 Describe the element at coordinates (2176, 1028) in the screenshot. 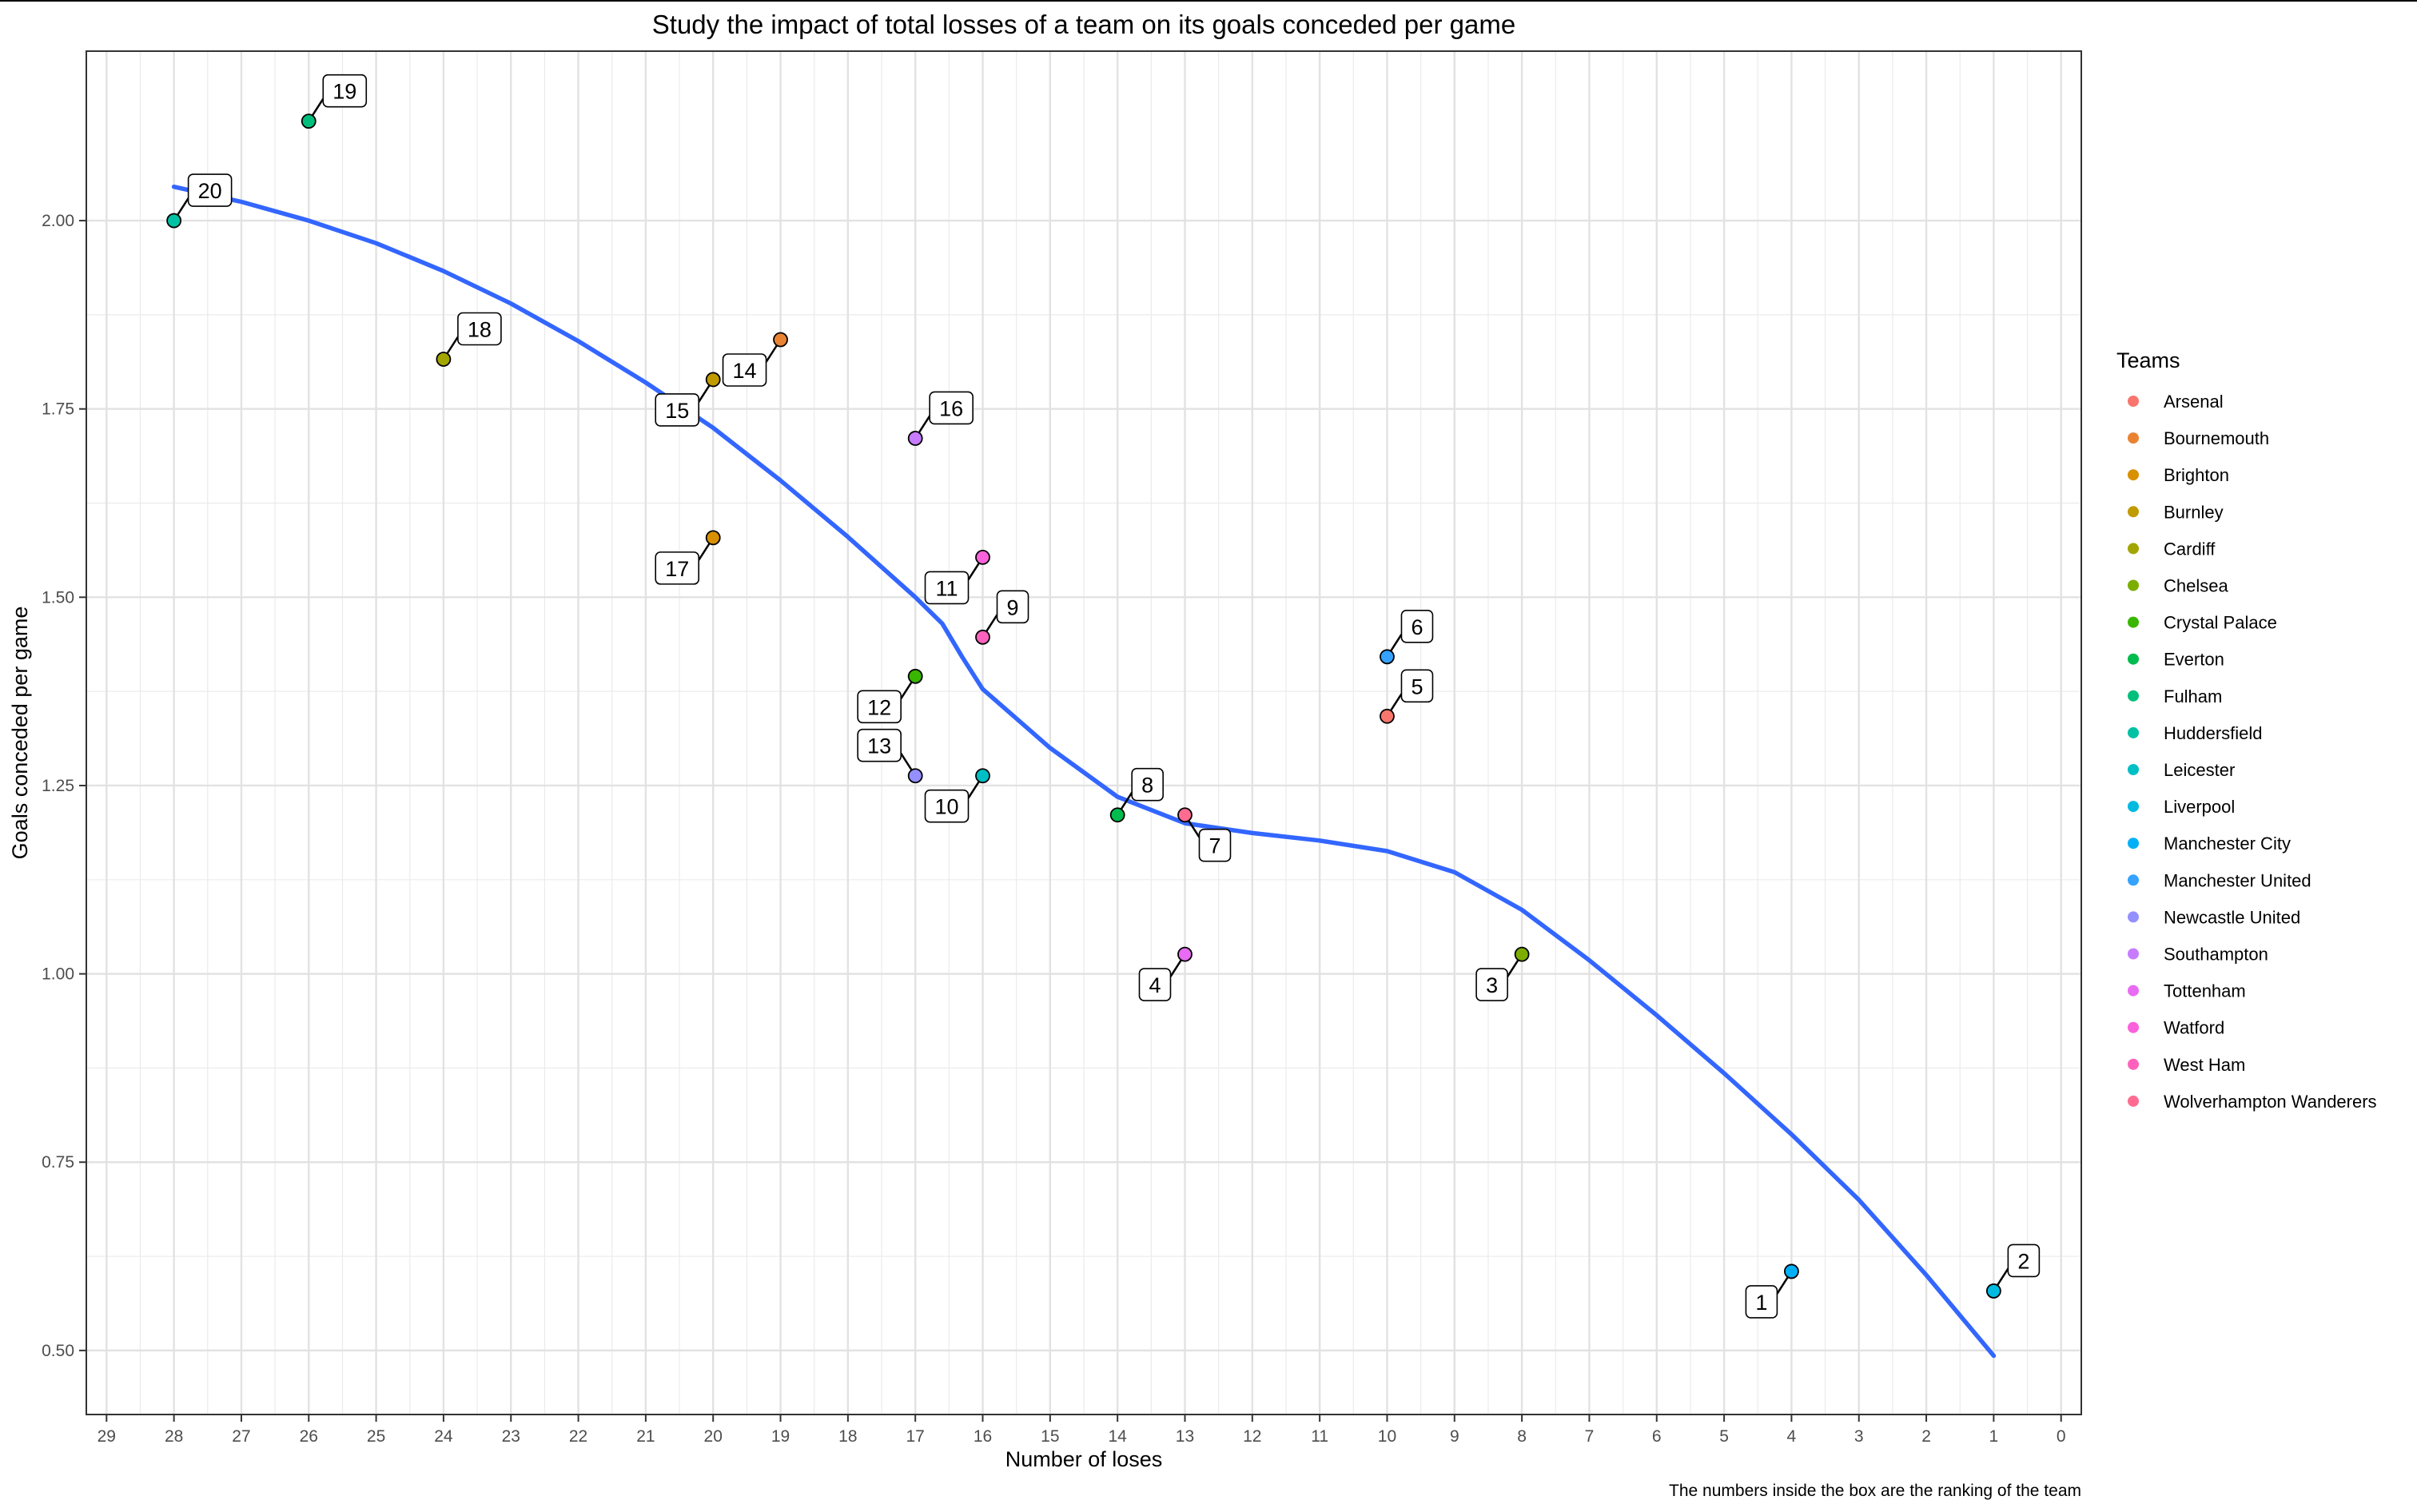

I see `legend-item: Watford` at that location.